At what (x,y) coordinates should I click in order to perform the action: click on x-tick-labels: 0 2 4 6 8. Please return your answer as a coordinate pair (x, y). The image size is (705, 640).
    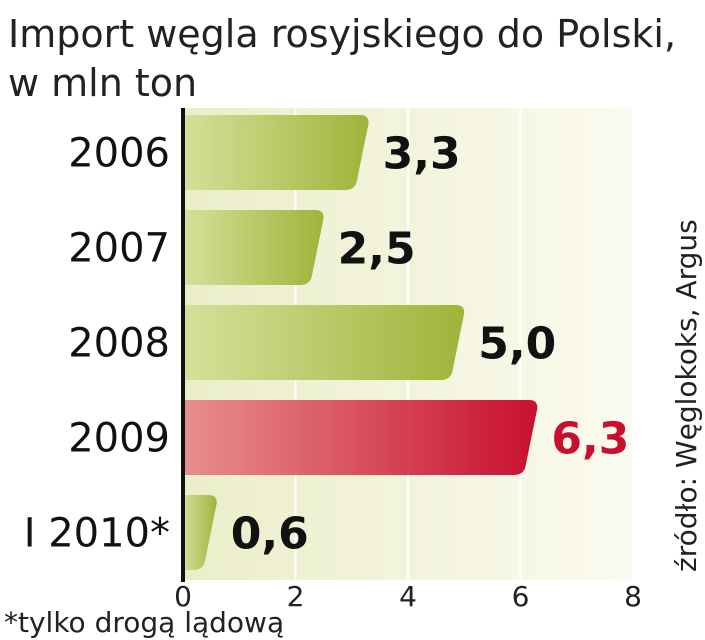
    Looking at the image, I should click on (408, 596).